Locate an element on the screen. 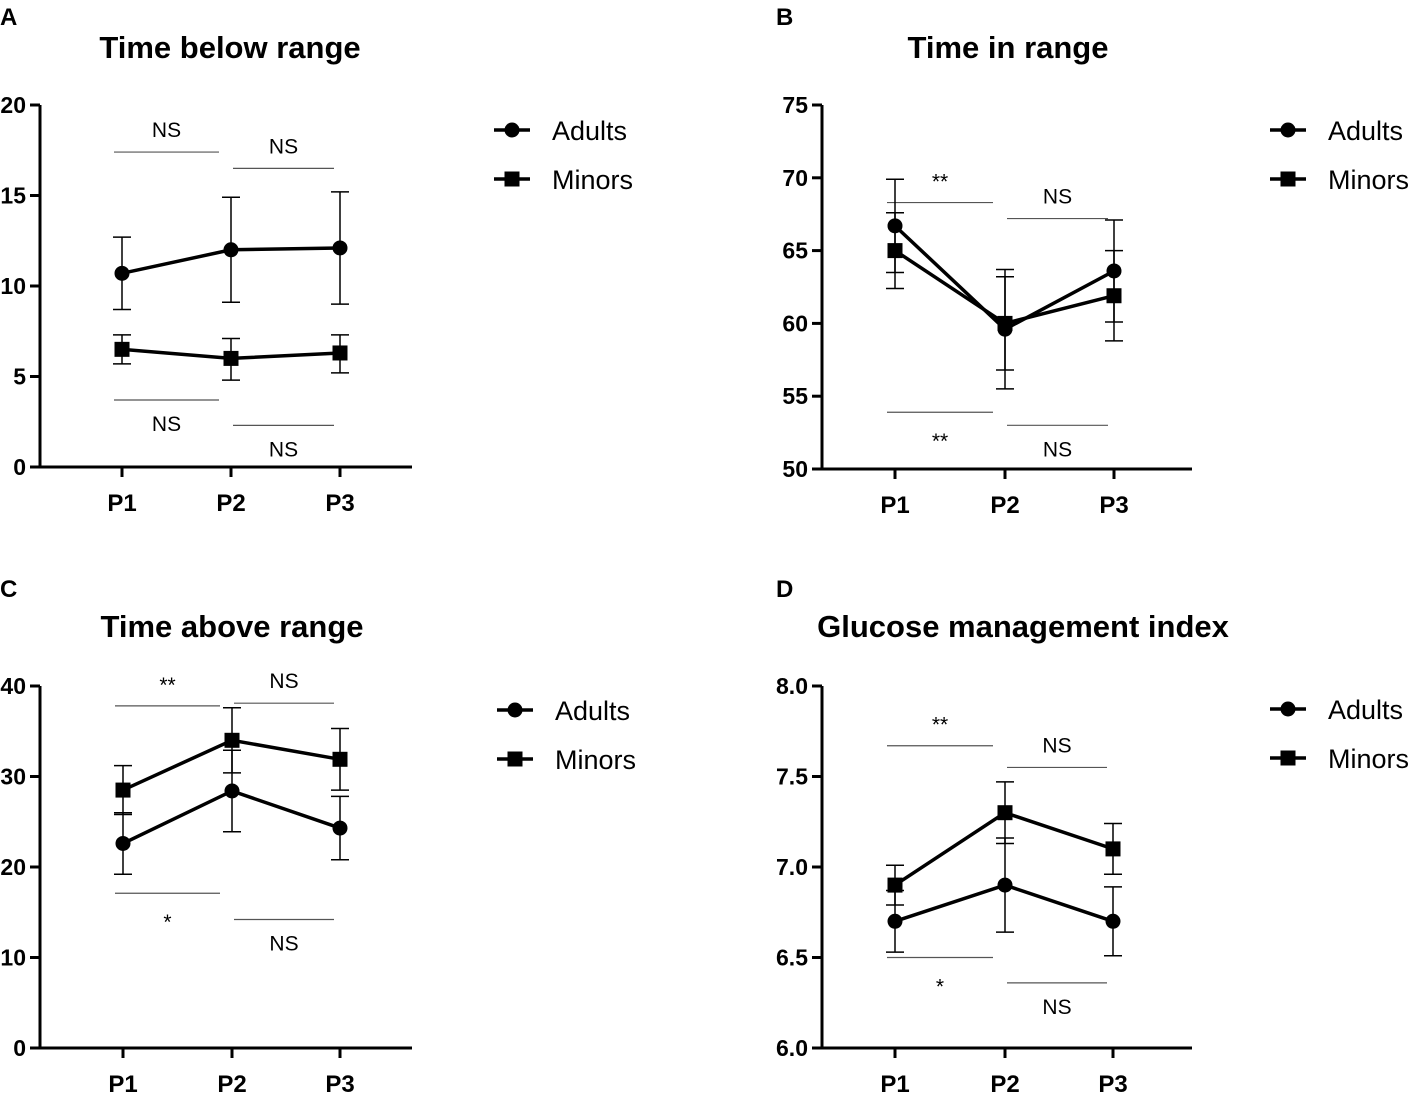 Image resolution: width=1418 pixels, height=1093 pixels. significance-label: ** is located at coordinates (940, 725).